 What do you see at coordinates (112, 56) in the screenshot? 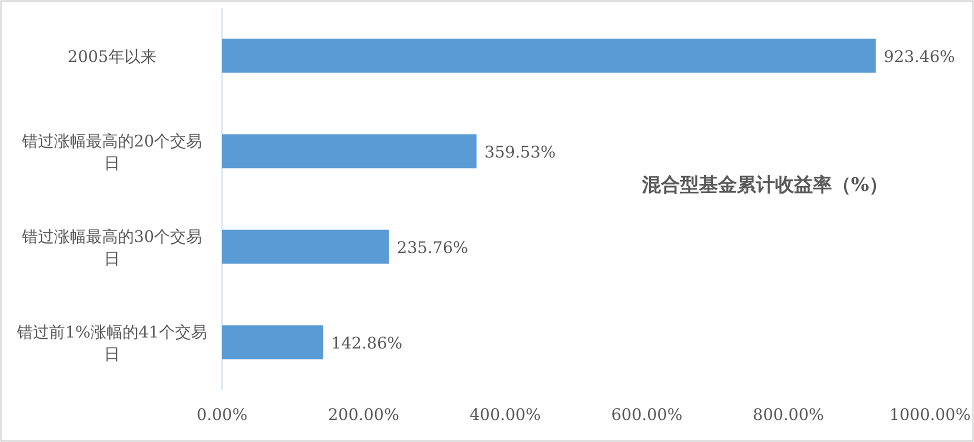
I see `y-tick-label: 2005年以来` at bounding box center [112, 56].